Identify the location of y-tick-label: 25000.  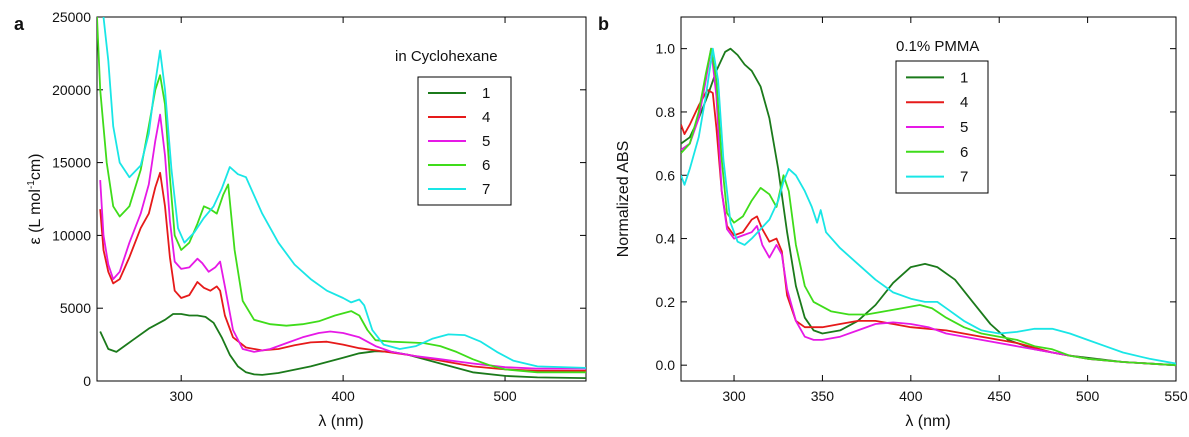
(71, 17).